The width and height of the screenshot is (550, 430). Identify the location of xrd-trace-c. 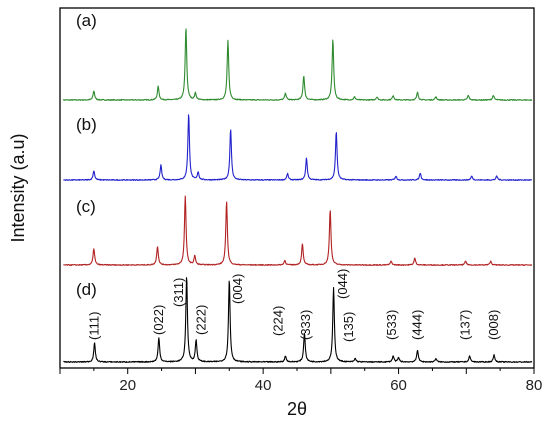
(298, 230).